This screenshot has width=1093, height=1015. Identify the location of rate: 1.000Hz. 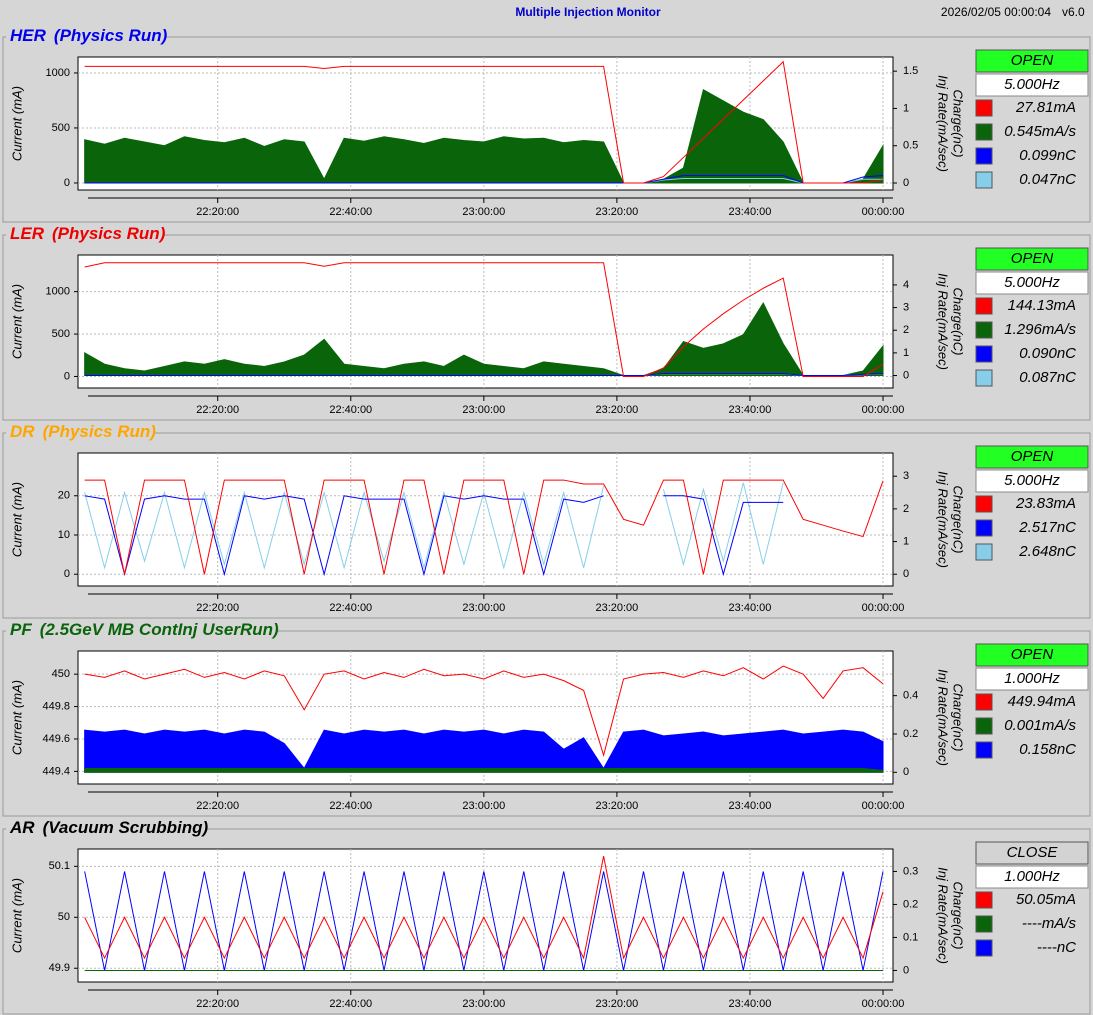
(1032, 678).